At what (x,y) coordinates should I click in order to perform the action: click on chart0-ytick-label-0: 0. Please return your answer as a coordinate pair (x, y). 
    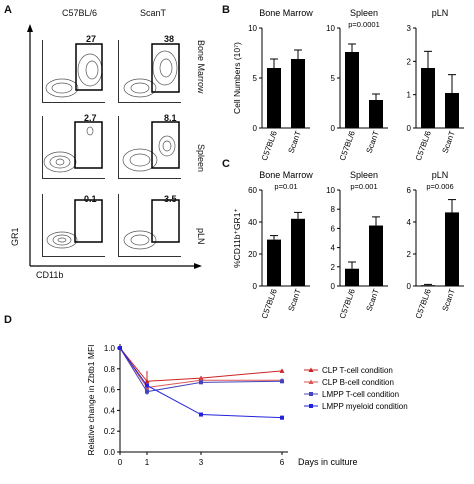
    Looking at the image, I should click on (255, 128).